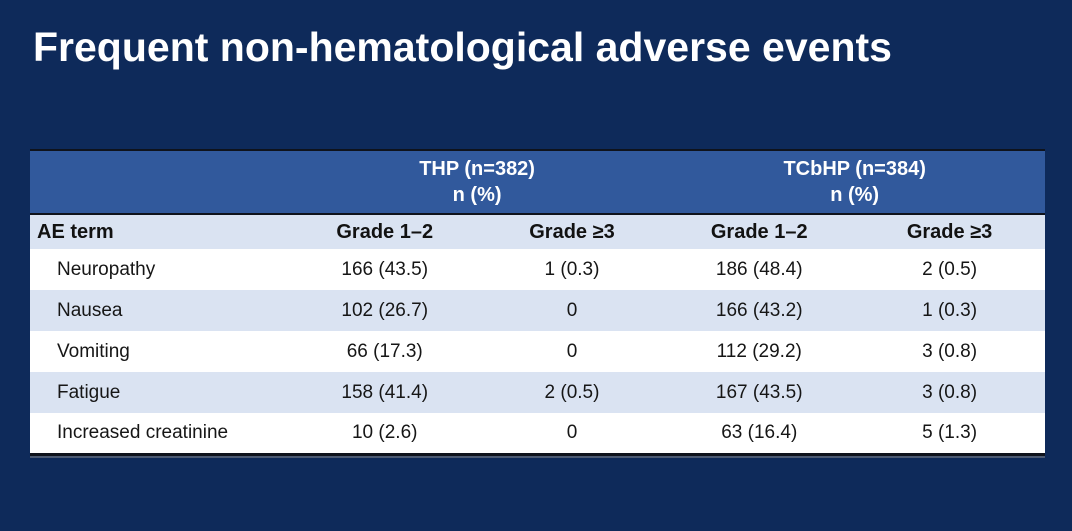 The image size is (1072, 531). What do you see at coordinates (572, 231) in the screenshot?
I see `column-header-thp-grade3: Grade ≥3` at bounding box center [572, 231].